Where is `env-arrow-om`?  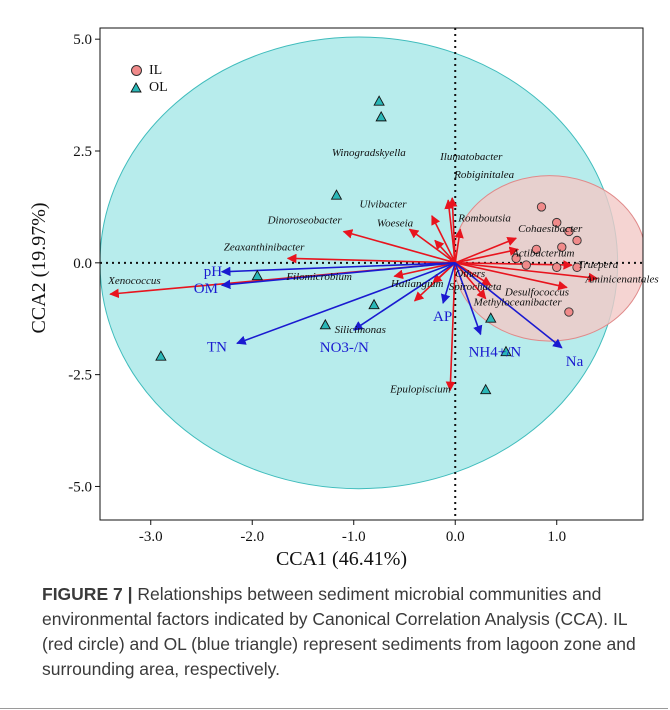
env-arrow-om is located at coordinates (338, 276).